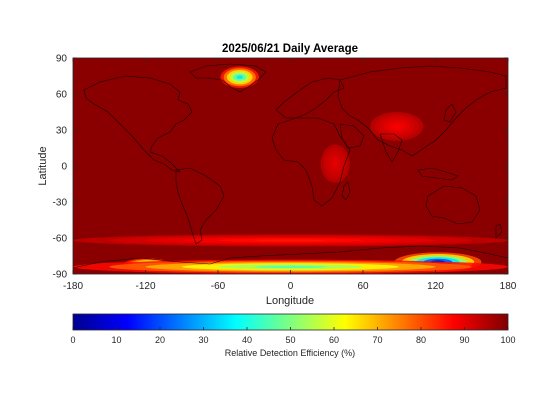  I want to click on x-tick-label: -180, so click(73, 286).